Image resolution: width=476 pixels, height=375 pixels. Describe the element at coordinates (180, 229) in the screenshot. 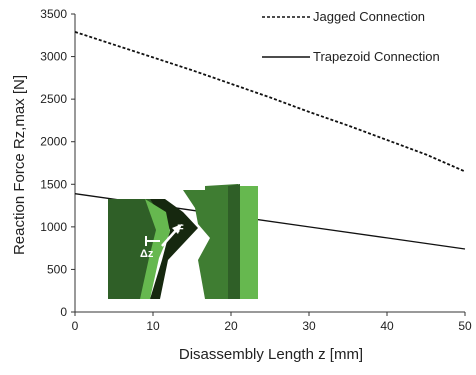

I see `inset-force-label: F` at that location.